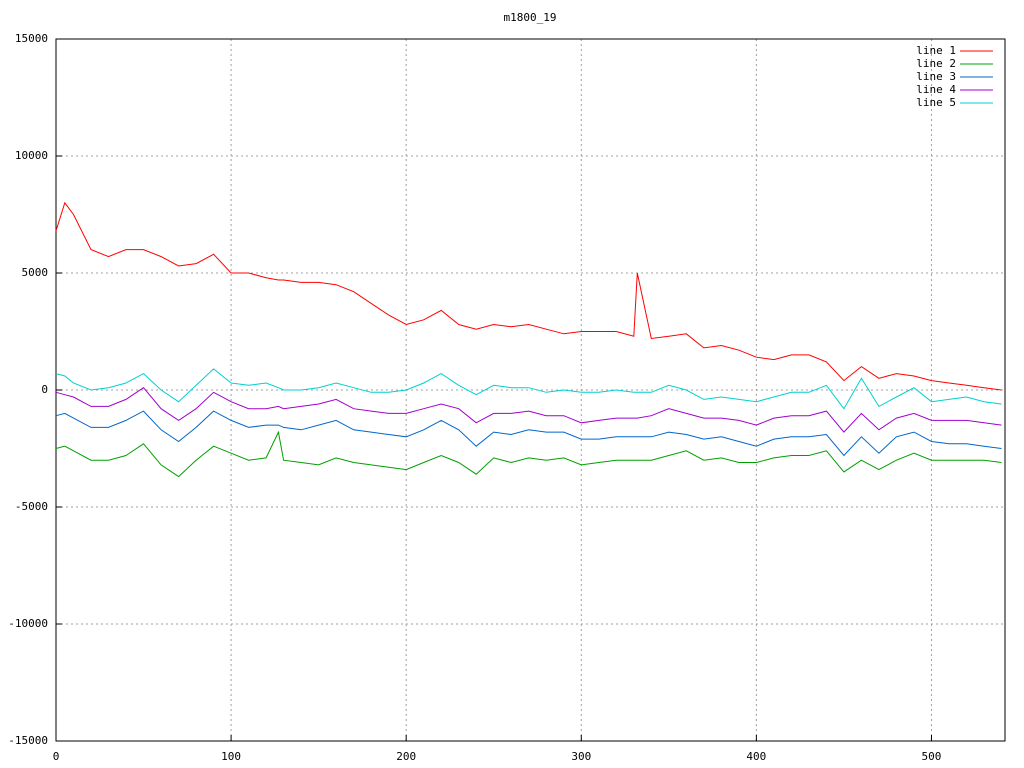  What do you see at coordinates (31, 155) in the screenshot?
I see `y-tick-label: 10000` at bounding box center [31, 155].